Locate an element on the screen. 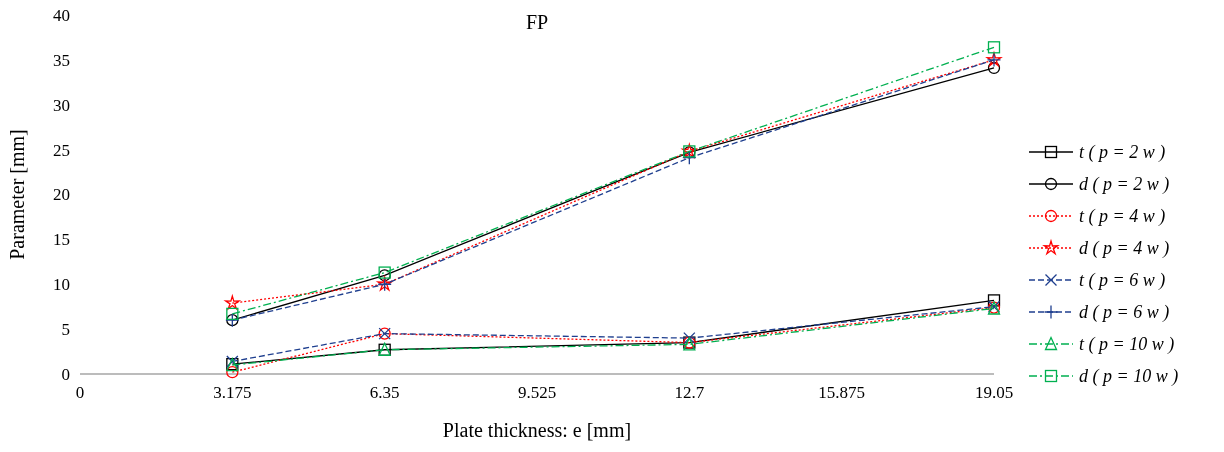  legend-label: t ( p = 6 w ) is located at coordinates (1122, 281).